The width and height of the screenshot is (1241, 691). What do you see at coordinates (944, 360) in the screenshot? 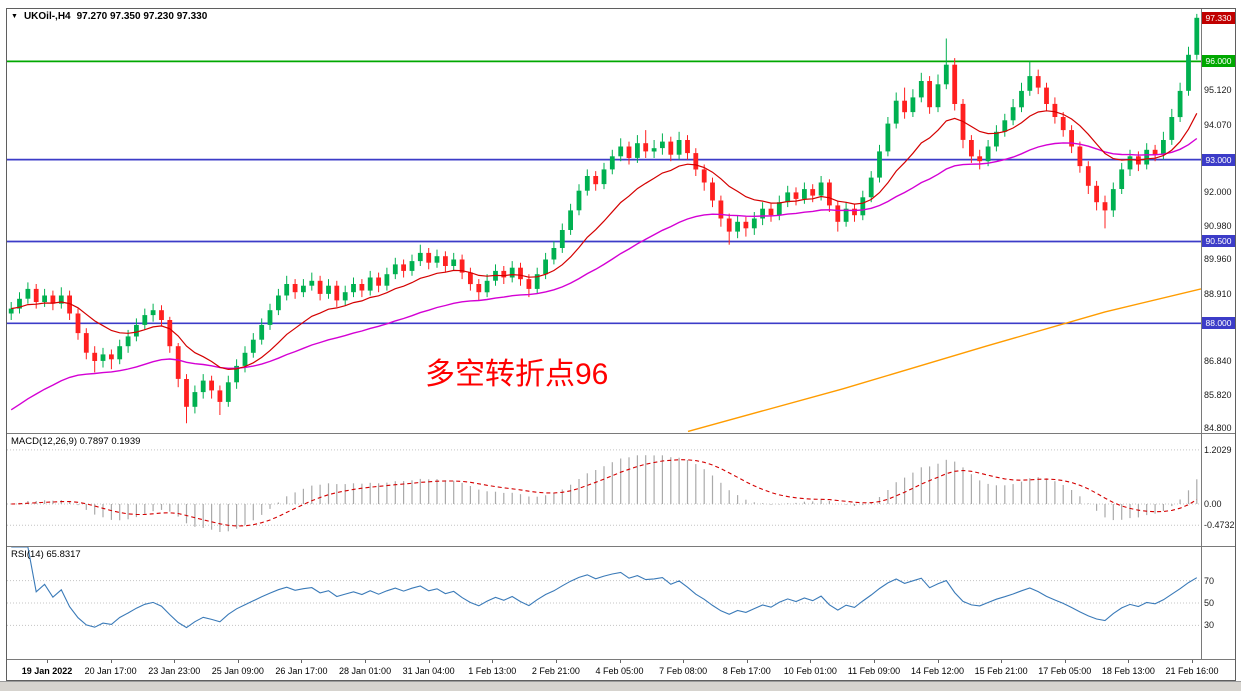
I see `ma-slow-line` at bounding box center [944, 360].